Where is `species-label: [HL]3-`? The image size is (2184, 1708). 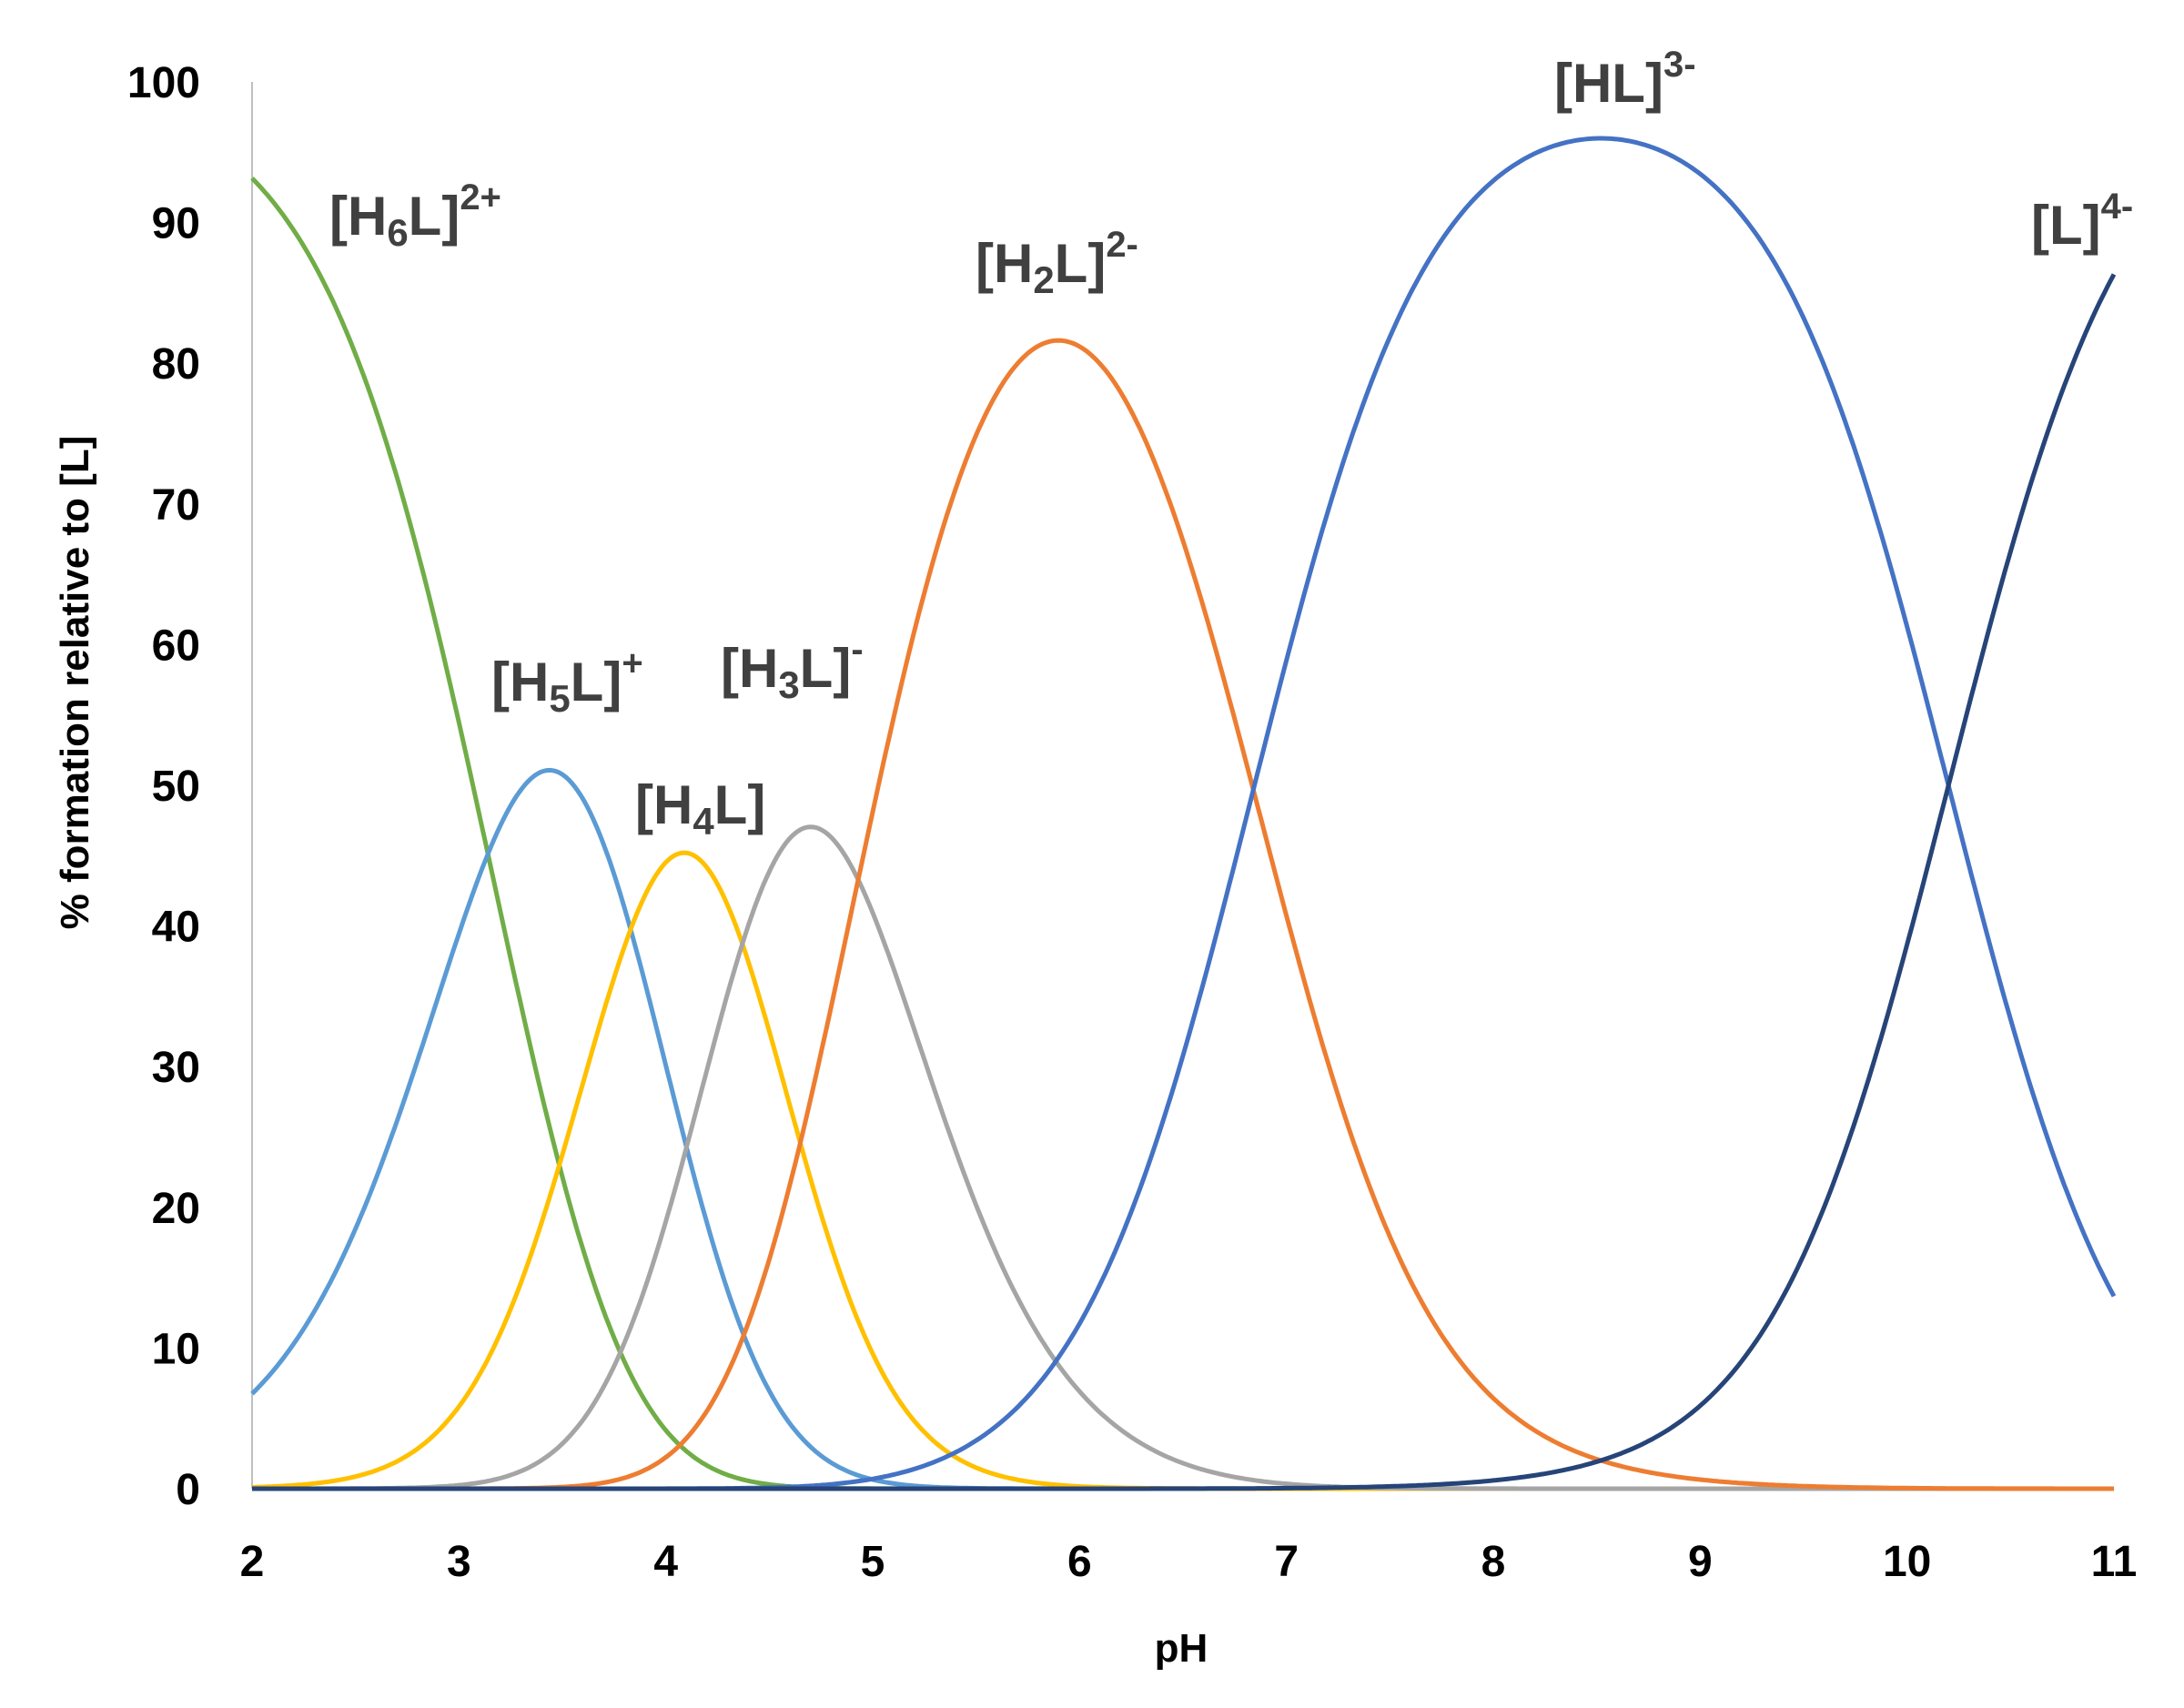
species-label: [HL]3- is located at coordinates (1625, 79).